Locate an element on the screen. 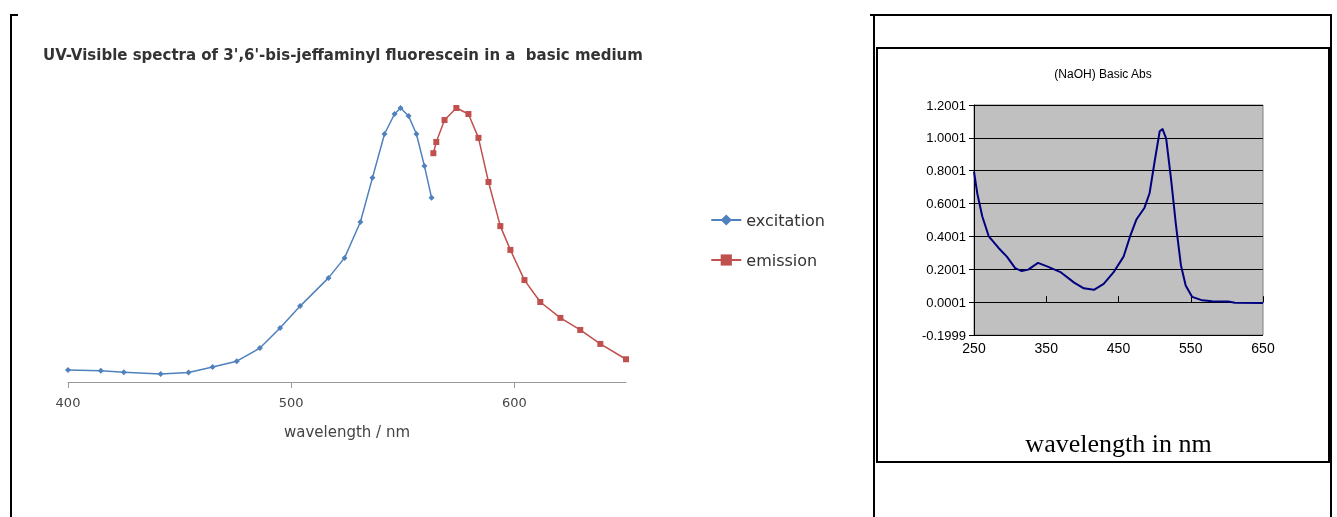  y-tick-label: 0.0001 is located at coordinates (946, 302).